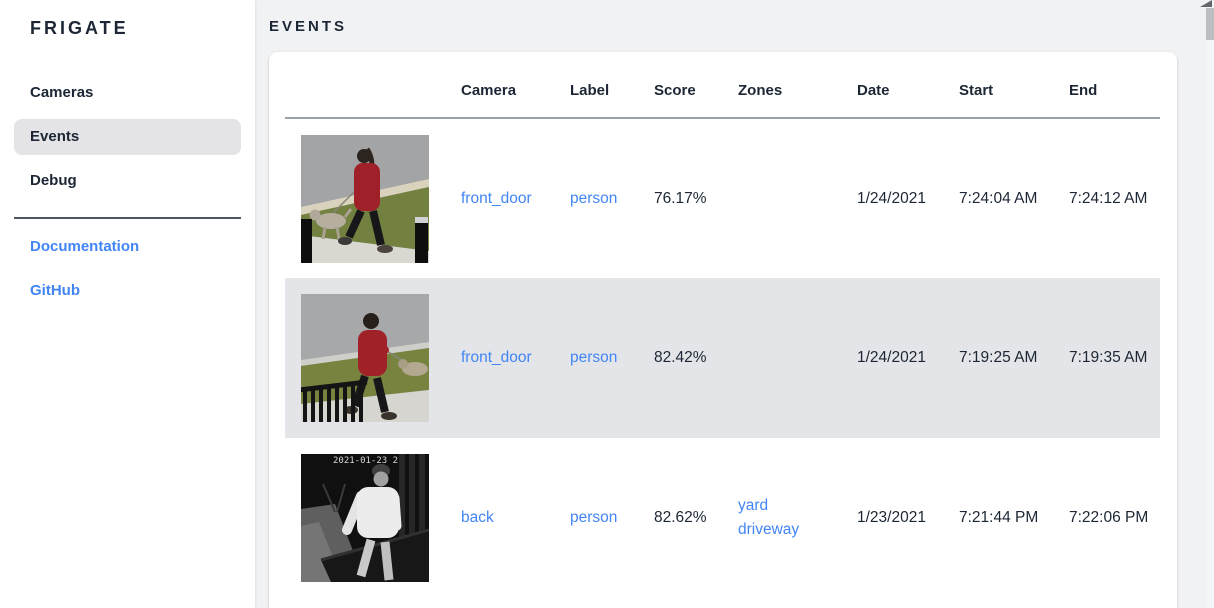 The image size is (1214, 608). What do you see at coordinates (680, 198) in the screenshot?
I see `score-value: 76.17%` at bounding box center [680, 198].